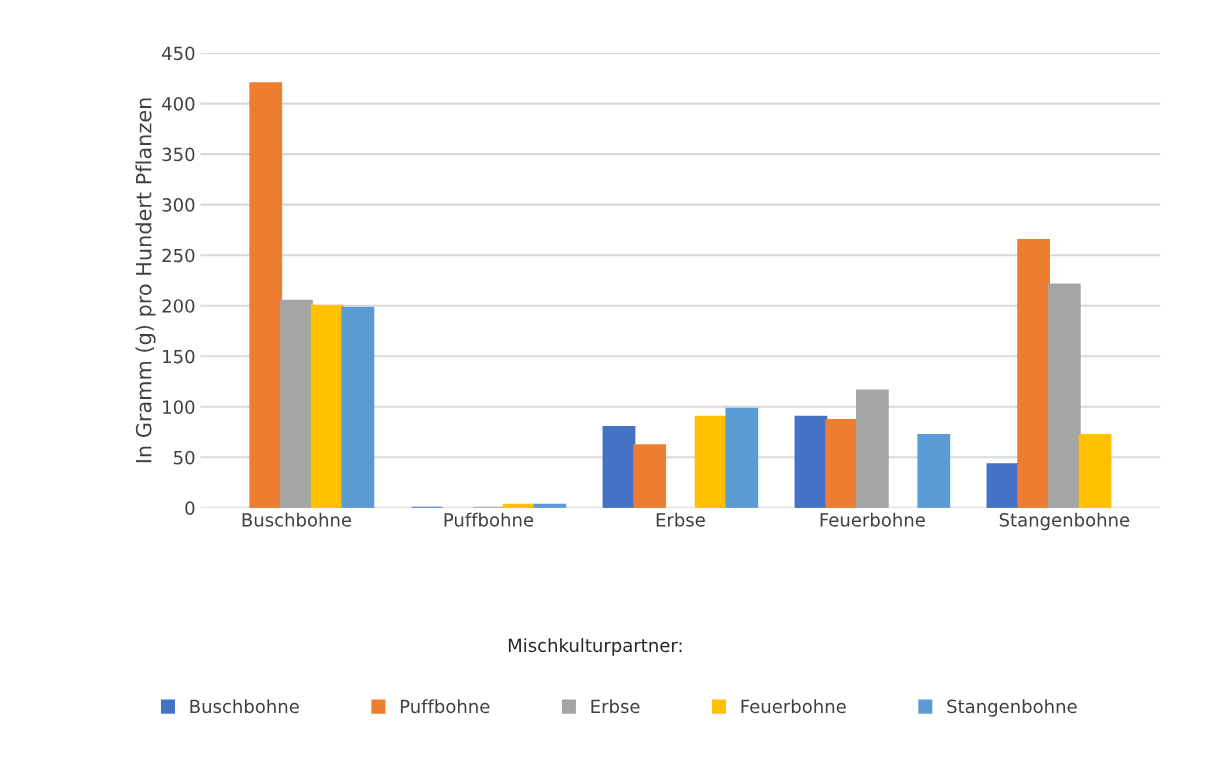 Image resolution: width=1215 pixels, height=758 pixels. What do you see at coordinates (178, 205) in the screenshot?
I see `y-tick-label: 300` at bounding box center [178, 205].